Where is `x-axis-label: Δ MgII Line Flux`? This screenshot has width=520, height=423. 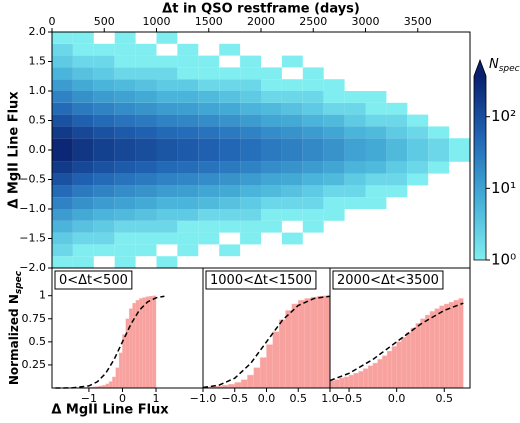 x-axis-label: Δ MgII Line Flux is located at coordinates (110, 410).